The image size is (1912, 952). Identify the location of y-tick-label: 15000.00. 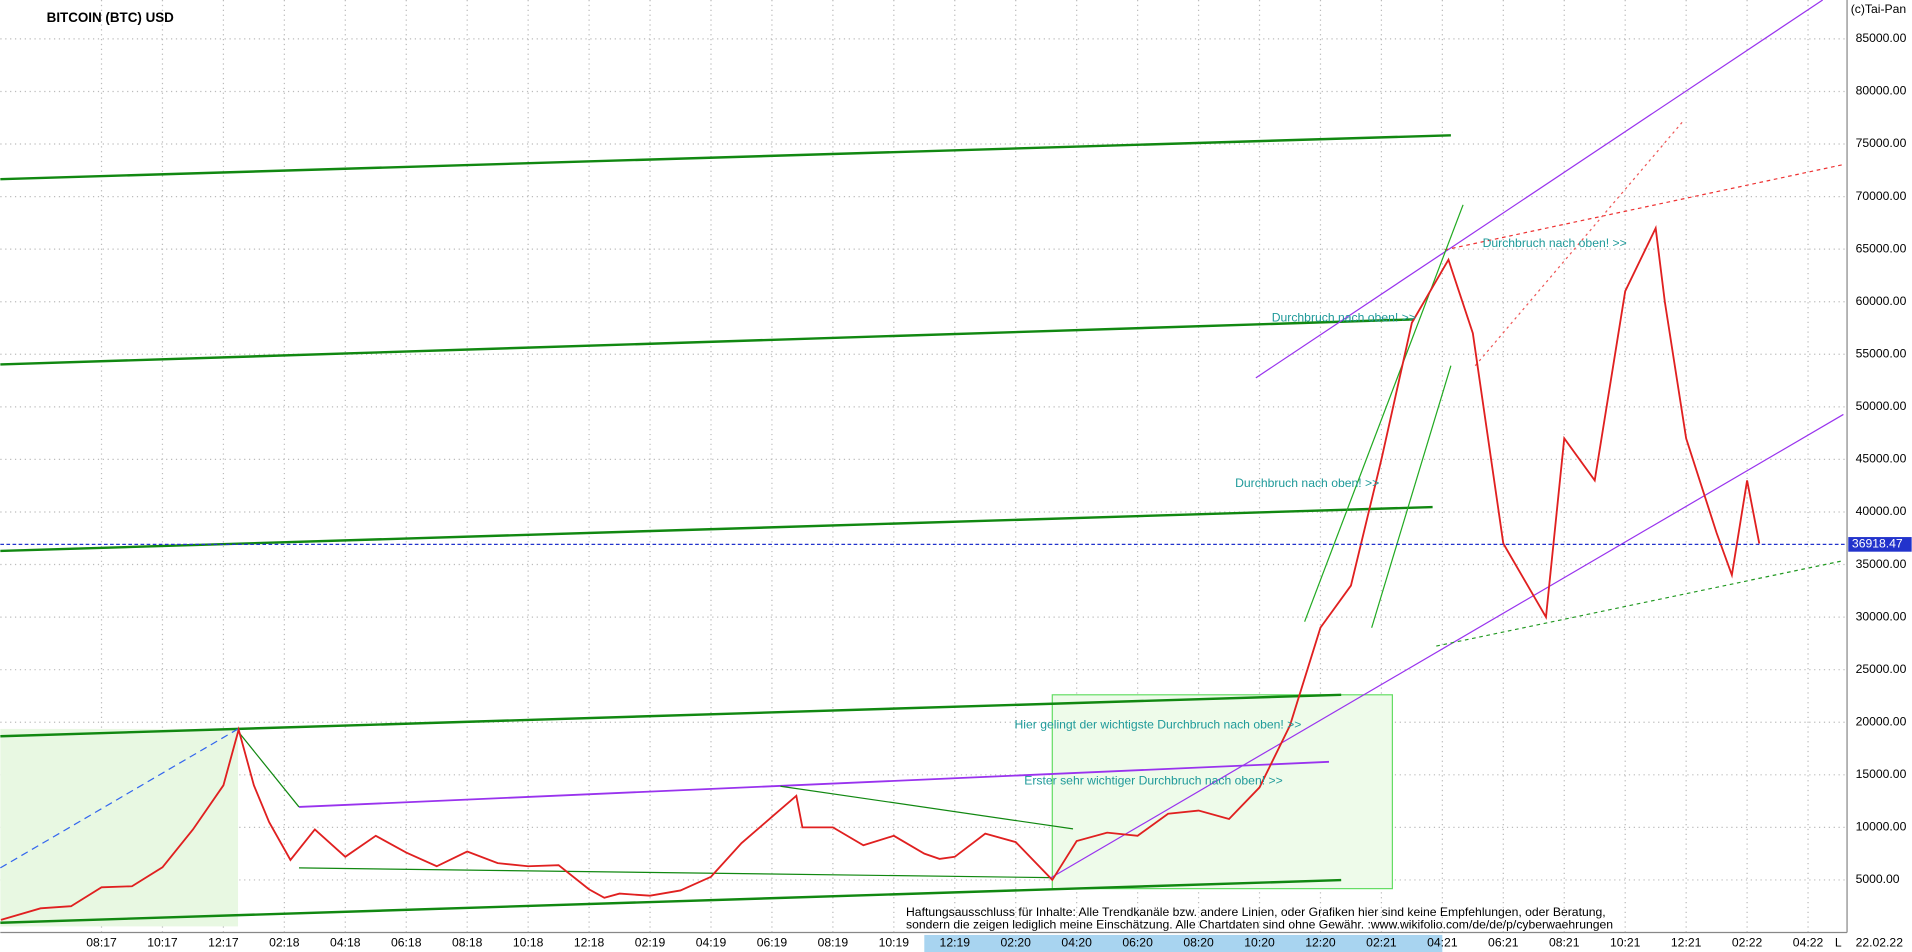
(1881, 774).